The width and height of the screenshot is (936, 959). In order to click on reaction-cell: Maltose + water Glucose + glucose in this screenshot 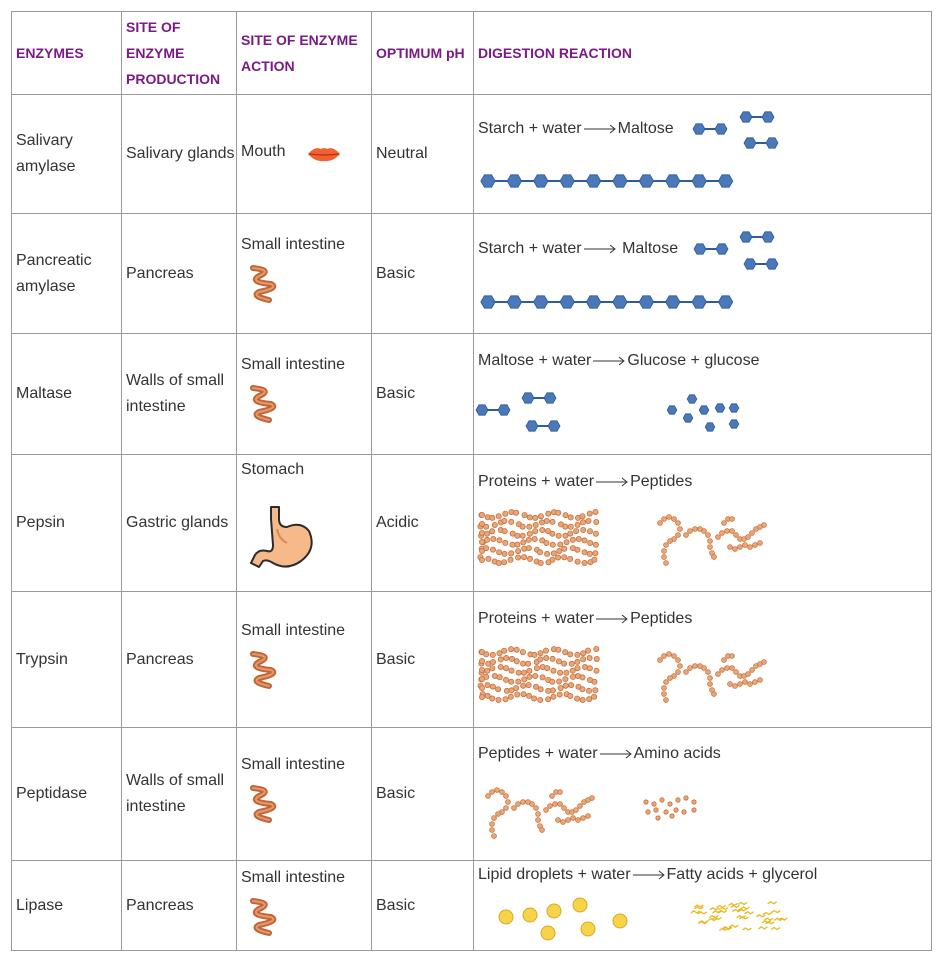, I will do `click(702, 394)`.